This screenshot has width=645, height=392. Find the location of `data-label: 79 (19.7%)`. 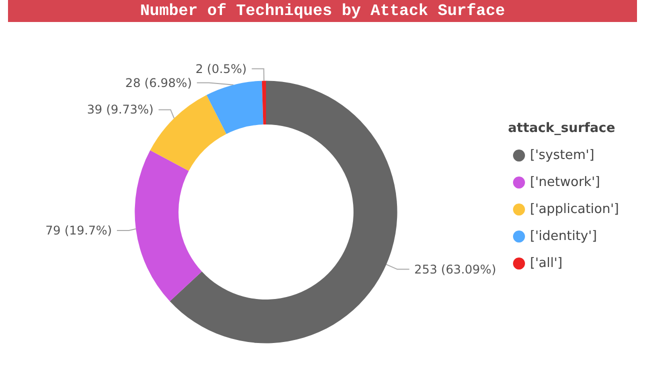

data-label: 79 (19.7%) is located at coordinates (78, 230).